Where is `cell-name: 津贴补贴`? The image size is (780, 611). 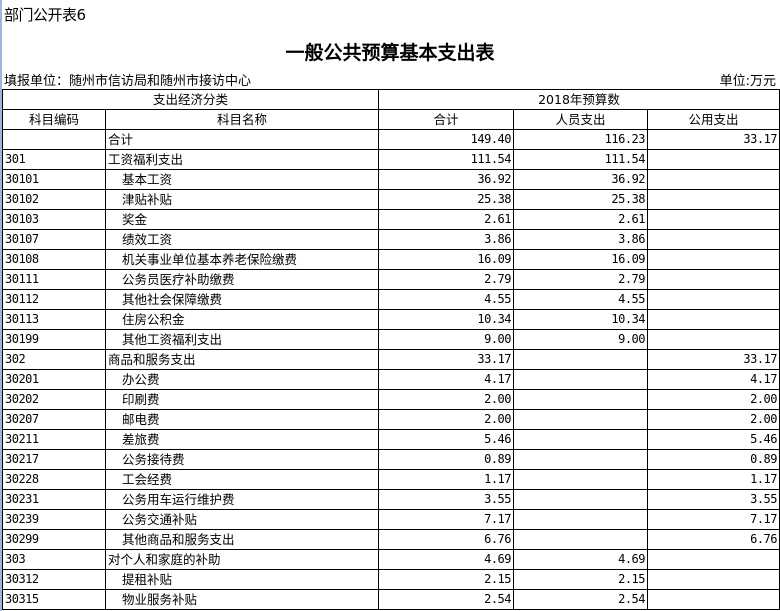 cell-name: 津贴补贴 is located at coordinates (242, 199).